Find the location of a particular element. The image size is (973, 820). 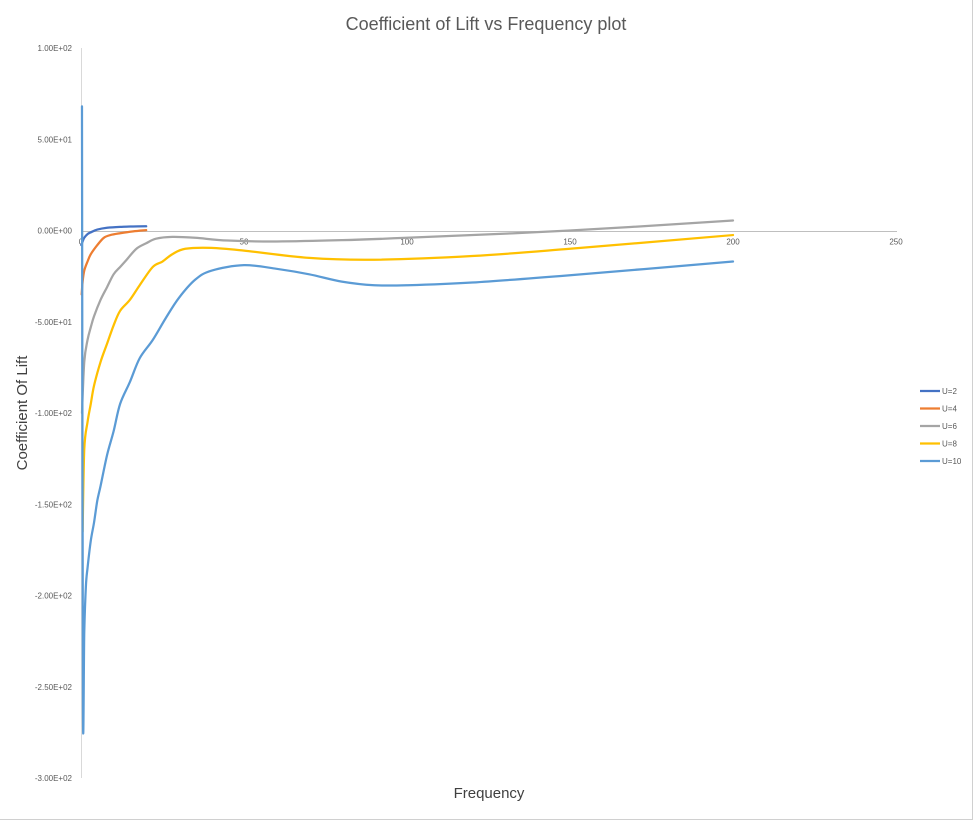

y-tick-label: 0.00E+00 is located at coordinates (55, 231).